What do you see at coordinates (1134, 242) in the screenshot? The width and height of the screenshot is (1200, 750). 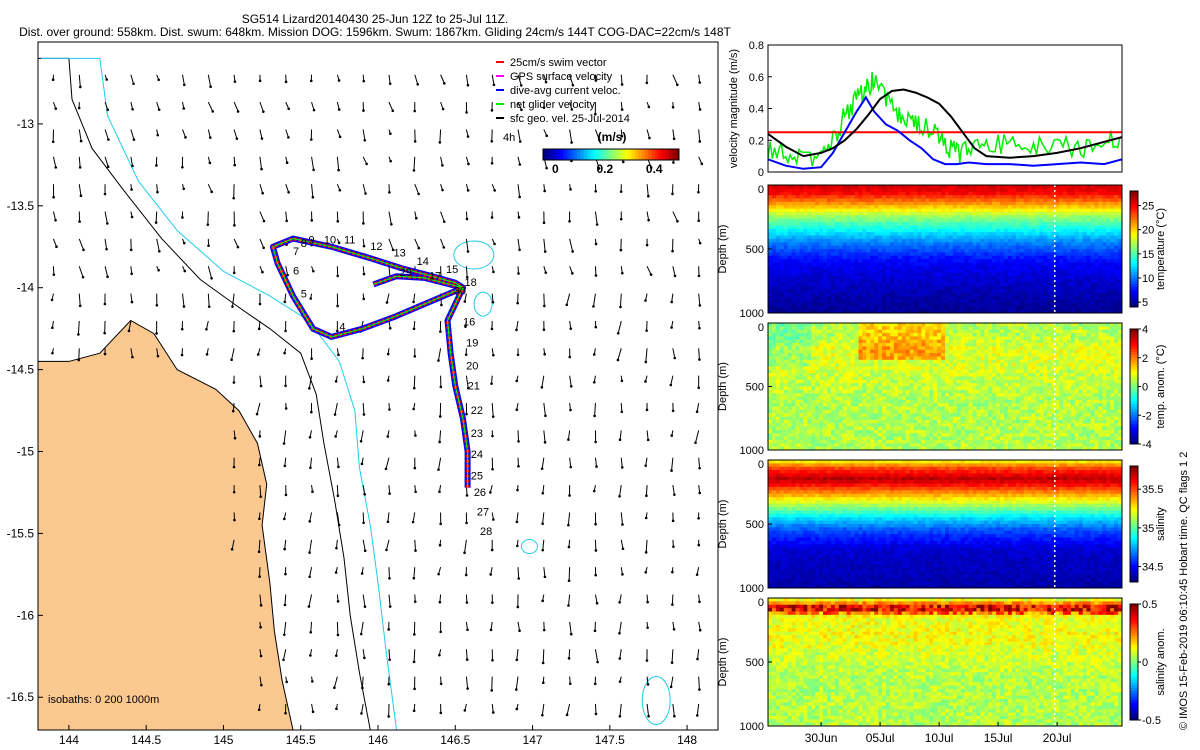 I see `section-colorbar-segment` at bounding box center [1134, 242].